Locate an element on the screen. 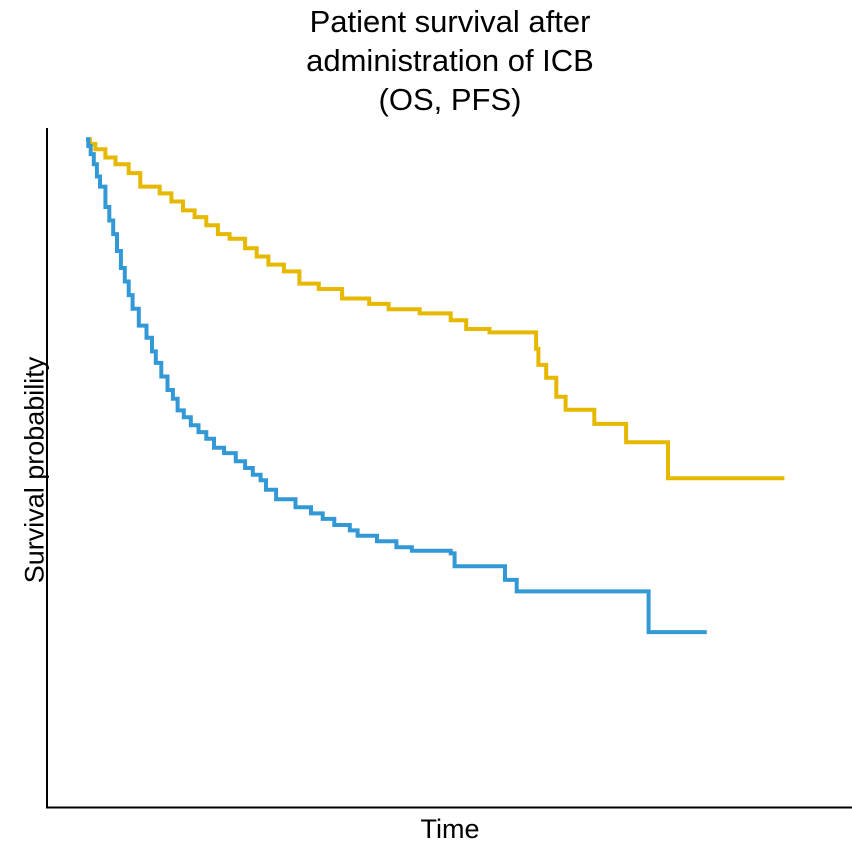  y-axis-label: Survival probability is located at coordinates (34, 470).